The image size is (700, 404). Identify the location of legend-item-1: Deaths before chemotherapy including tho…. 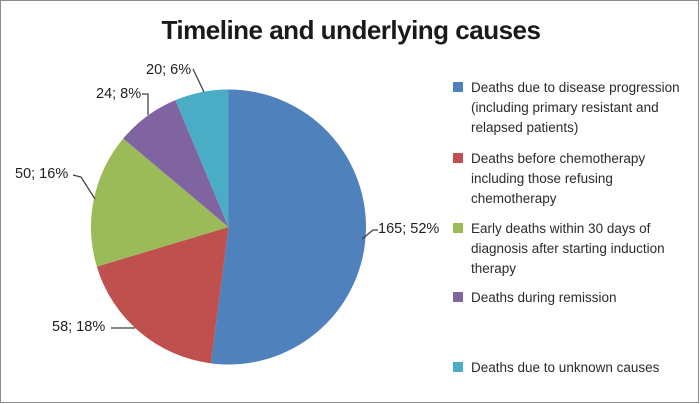
(569, 179).